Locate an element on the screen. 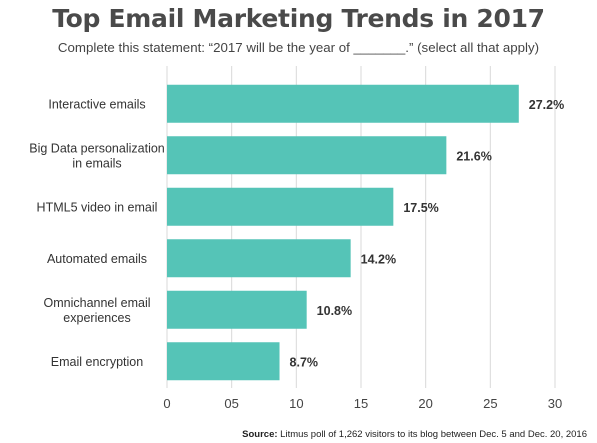 The height and width of the screenshot is (443, 597). x-tick-label: 0 is located at coordinates (166, 403).